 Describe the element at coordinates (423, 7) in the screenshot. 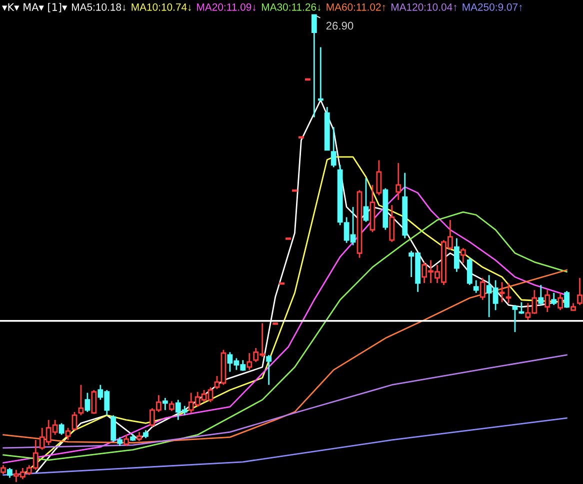

I see `text: MA120:10.04↑` at that location.